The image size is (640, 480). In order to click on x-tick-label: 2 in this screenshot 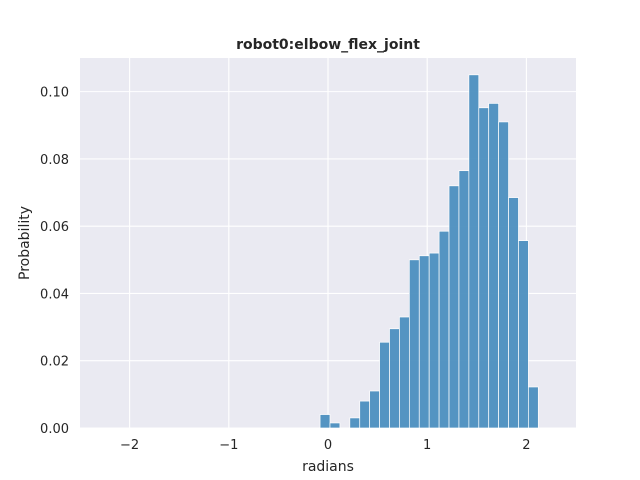, I will do `click(526, 445)`.